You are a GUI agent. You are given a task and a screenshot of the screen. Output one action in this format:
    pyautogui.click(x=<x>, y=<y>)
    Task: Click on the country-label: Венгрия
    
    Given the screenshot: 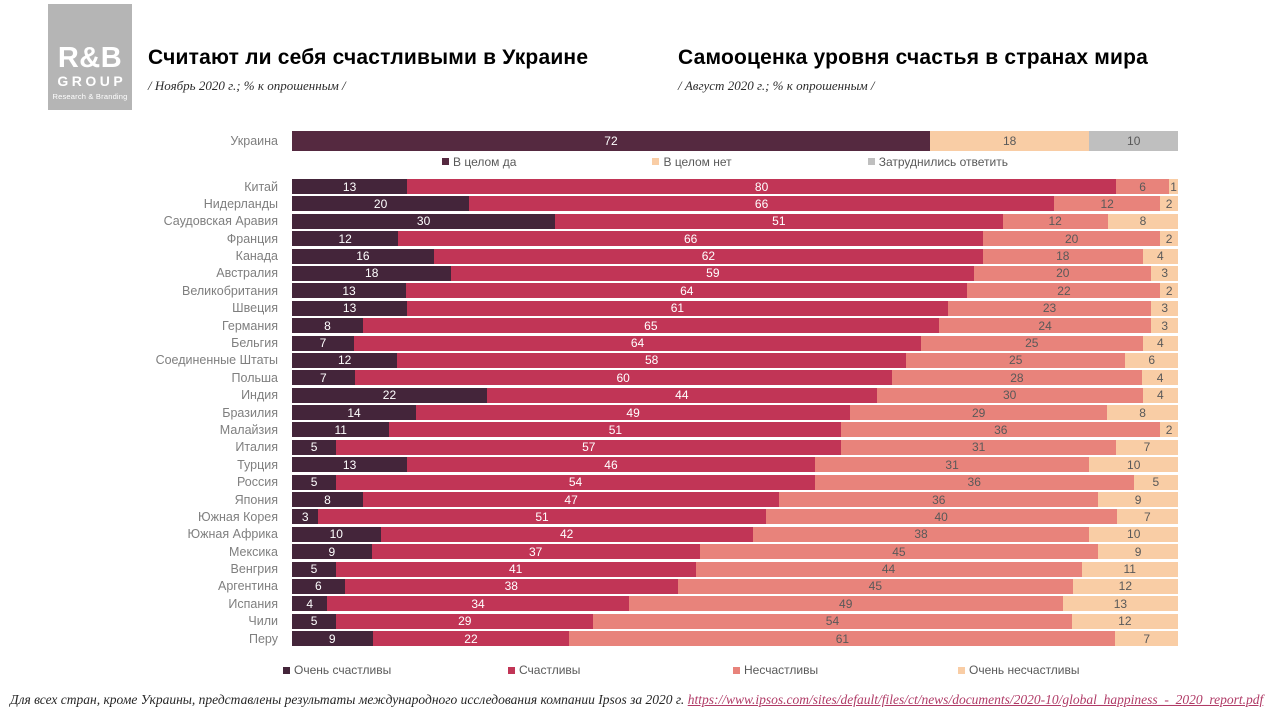 What is the action you would take?
    pyautogui.click(x=254, y=569)
    